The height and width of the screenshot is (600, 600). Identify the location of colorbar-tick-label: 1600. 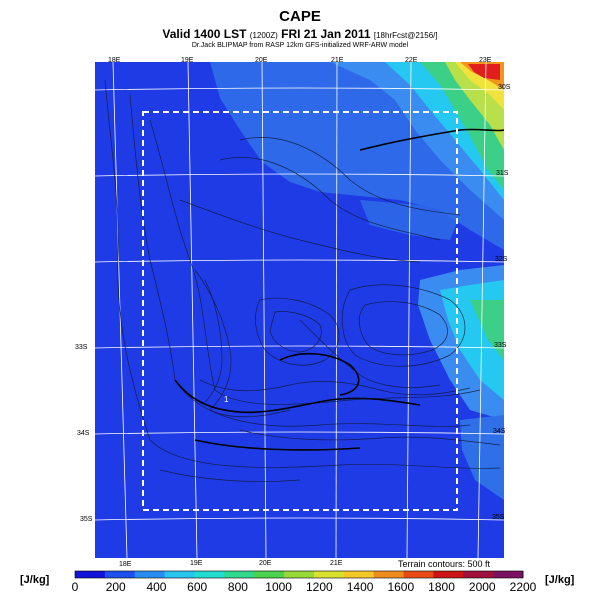
(401, 587).